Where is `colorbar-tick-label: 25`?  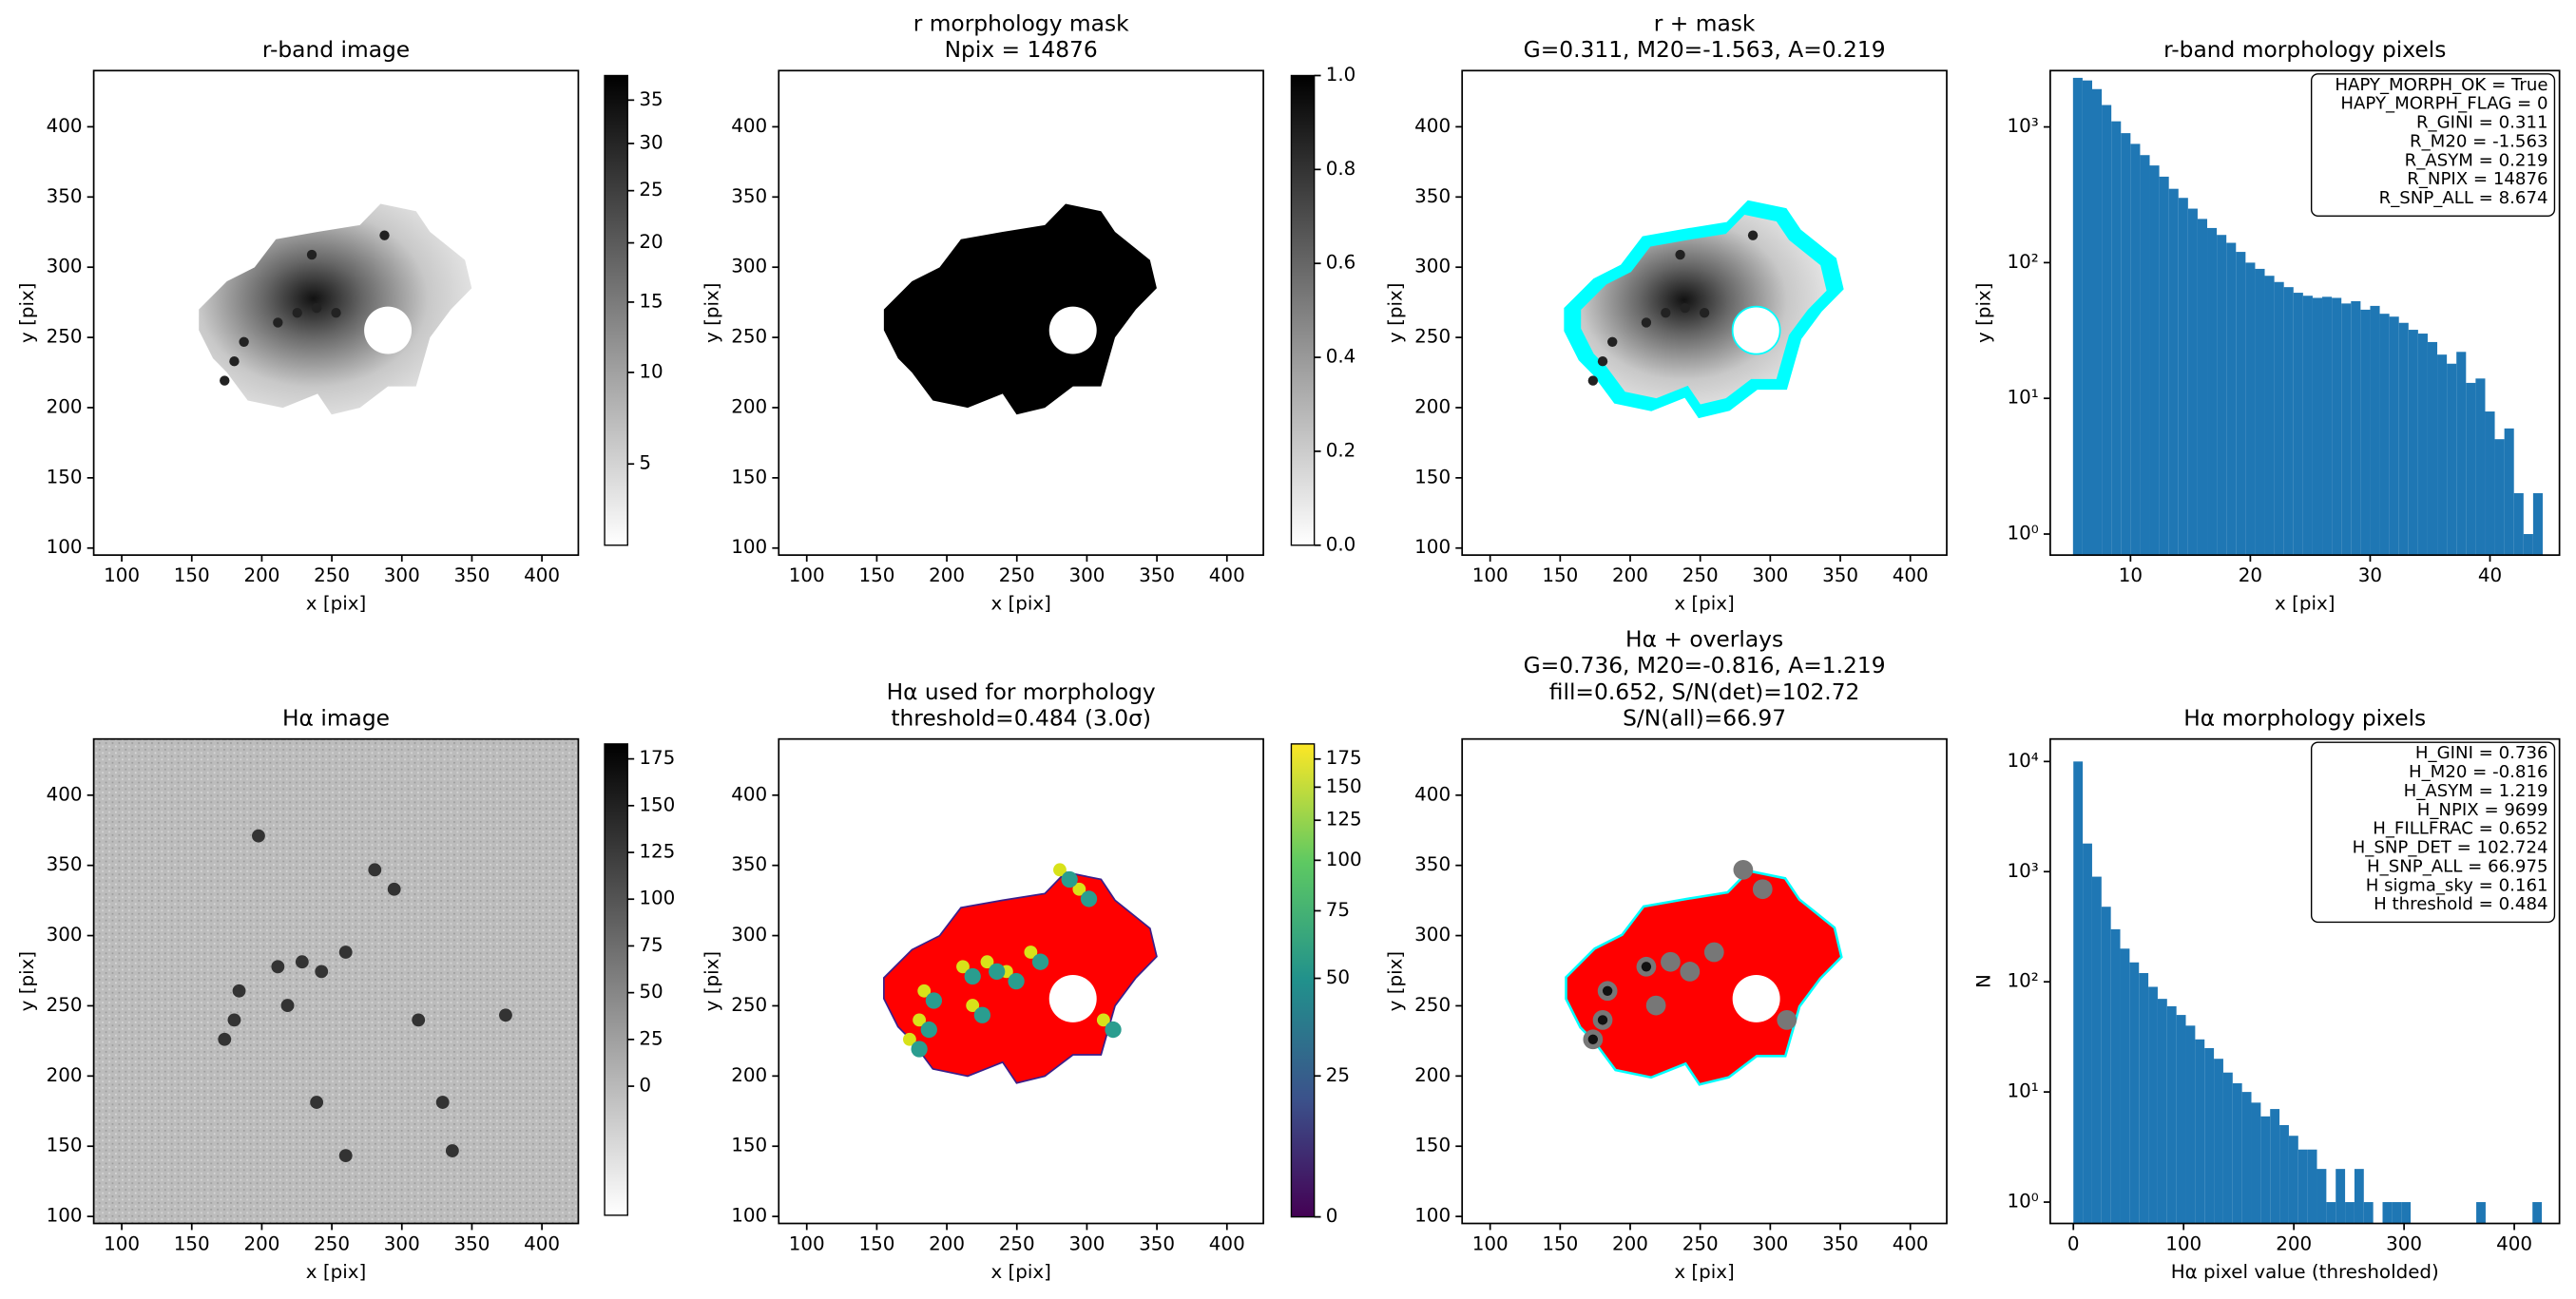
colorbar-tick-label: 25 is located at coordinates (1338, 1075).